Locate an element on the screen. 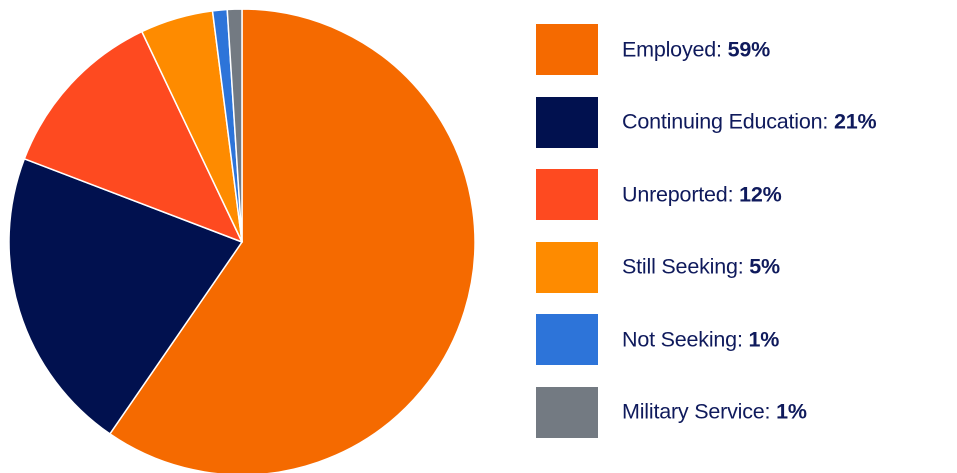 This screenshot has height=473, width=957. legend-label: Military Service: 1% is located at coordinates (714, 412).